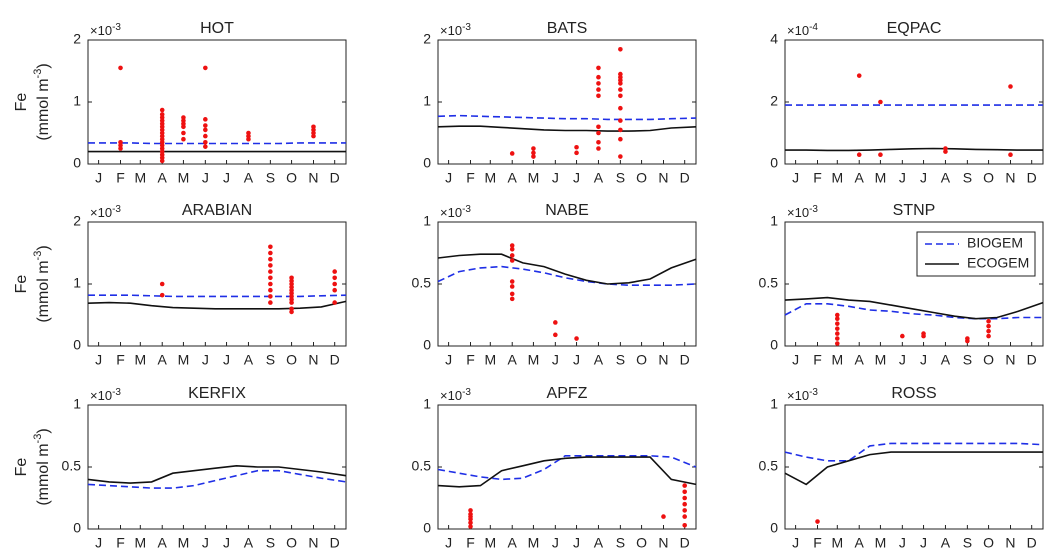 This screenshot has width=1049, height=555. I want to click on y-label-unit-end: ), so click(43, 247).